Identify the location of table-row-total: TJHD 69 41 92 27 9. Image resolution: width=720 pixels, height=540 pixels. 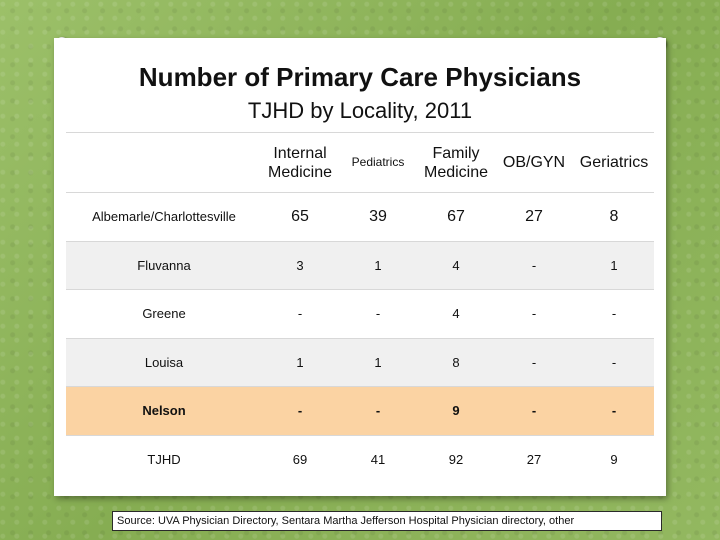
(360, 459).